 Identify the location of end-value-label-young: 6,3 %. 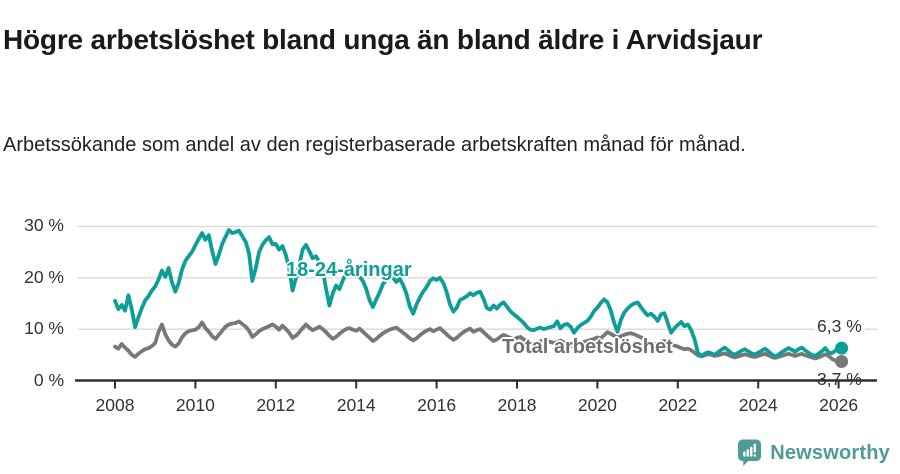
(839, 326).